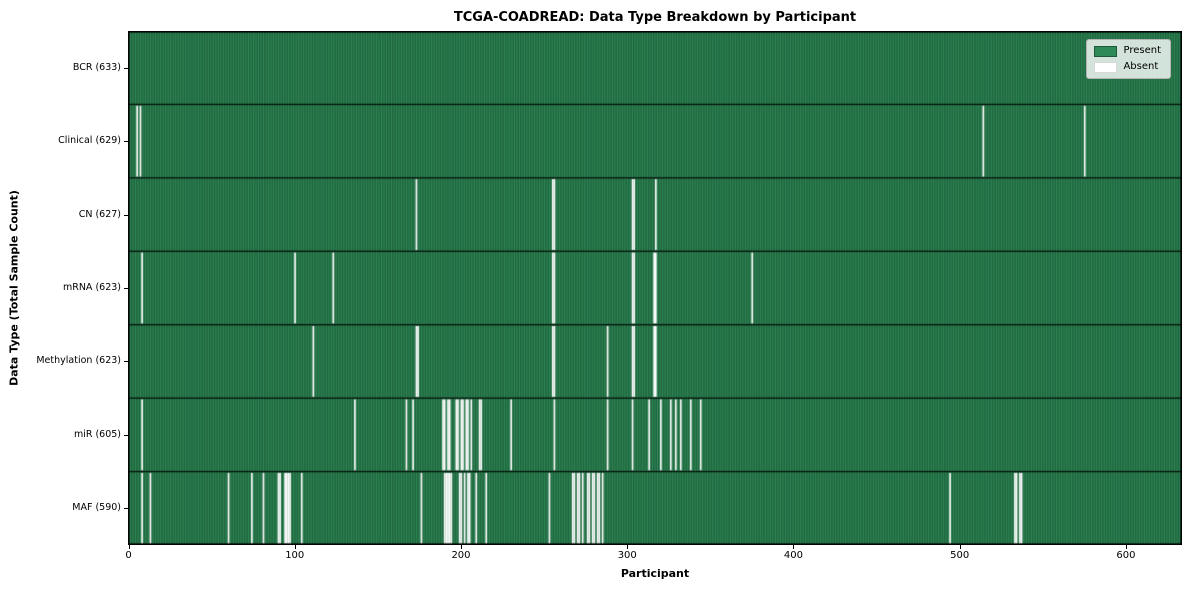  I want to click on legend-entry-absent: Absent, so click(1127, 67).